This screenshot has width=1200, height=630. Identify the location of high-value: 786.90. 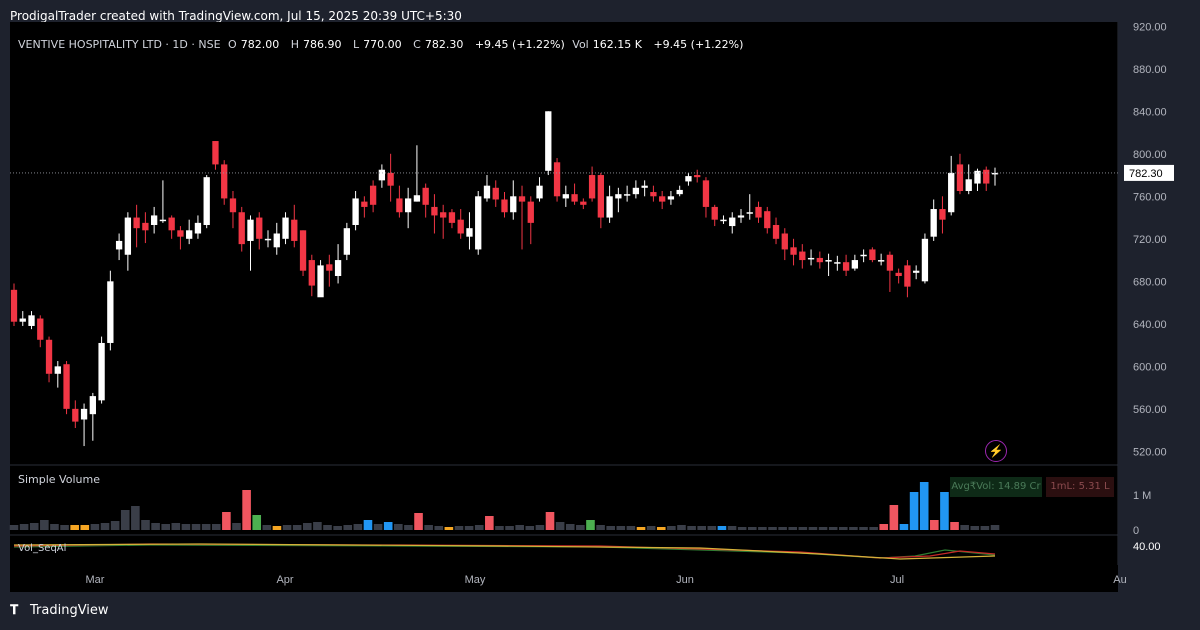
(322, 44).